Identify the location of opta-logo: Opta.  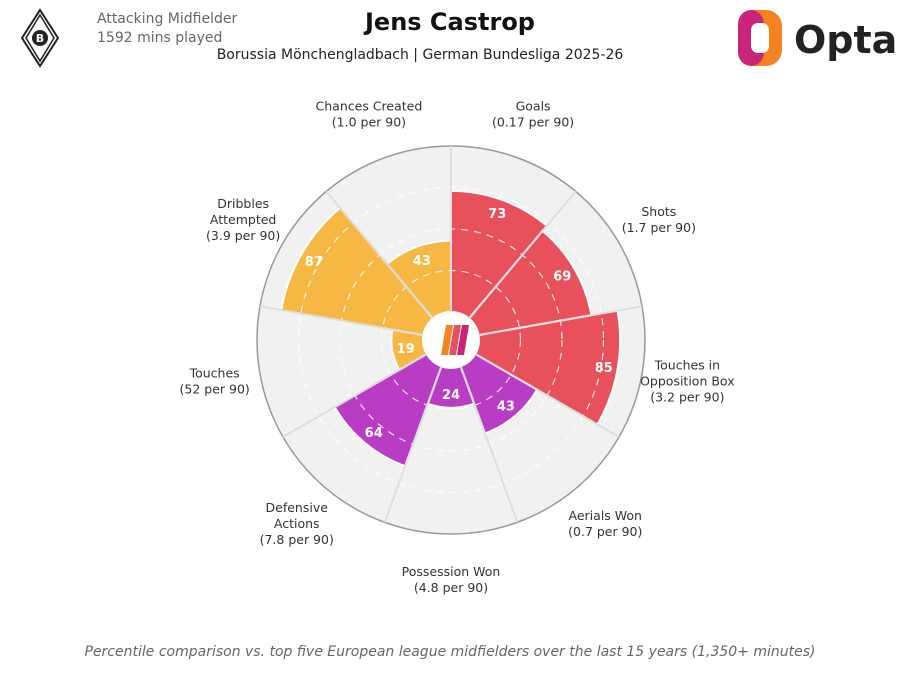
(817, 38).